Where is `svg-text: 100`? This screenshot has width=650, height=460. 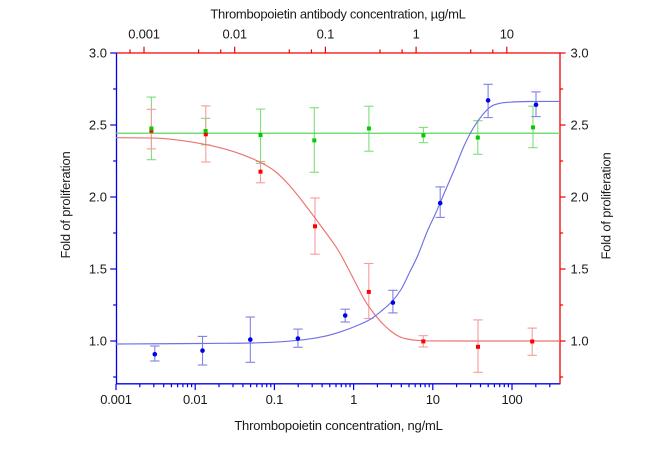 svg-text: 100 is located at coordinates (511, 399).